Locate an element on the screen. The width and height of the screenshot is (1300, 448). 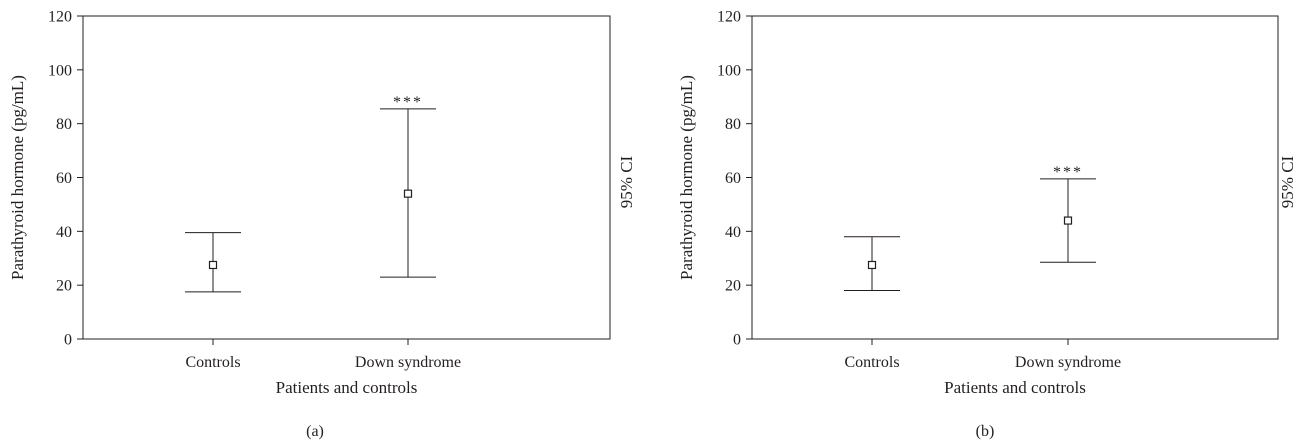
panel-label: (b) is located at coordinates (985, 431).